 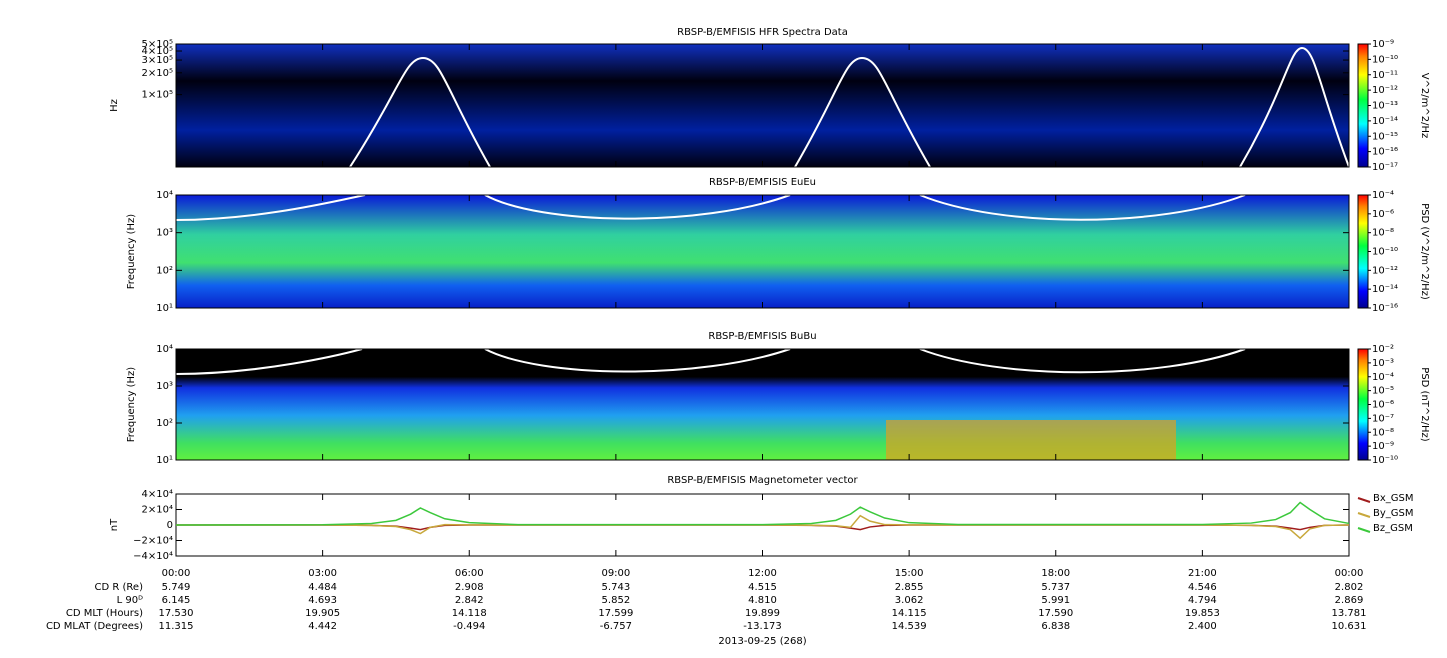 What do you see at coordinates (1383, 391) in the screenshot?
I see `colorbar-tick-label: 10⁻⁵` at bounding box center [1383, 391].